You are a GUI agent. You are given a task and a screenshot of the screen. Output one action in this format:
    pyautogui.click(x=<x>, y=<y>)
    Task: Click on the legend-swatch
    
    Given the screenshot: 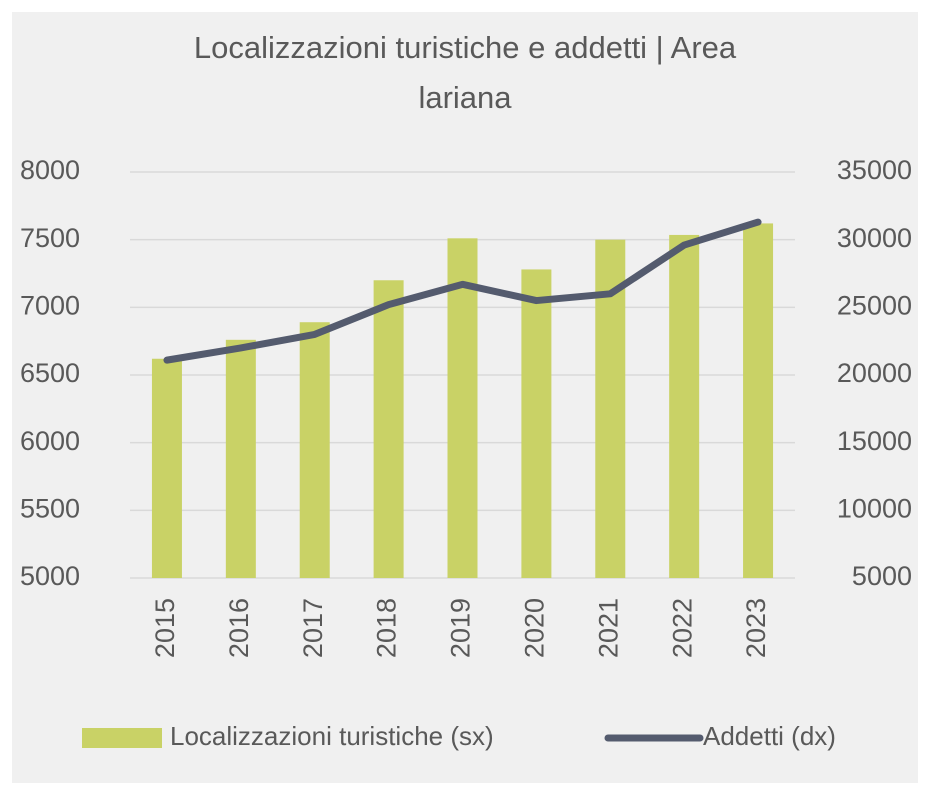 What is the action you would take?
    pyautogui.click(x=122, y=738)
    